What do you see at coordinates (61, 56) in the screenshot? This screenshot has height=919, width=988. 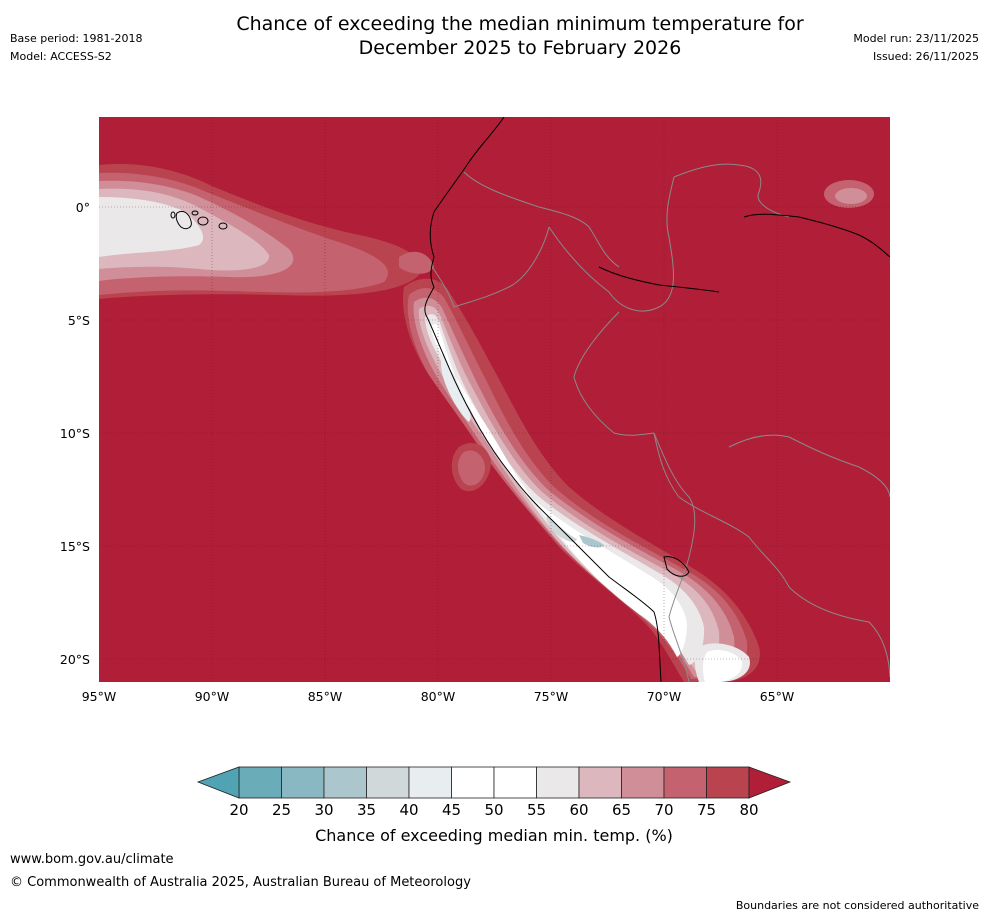 I see `model-name: Model: ACCESS-S2` at bounding box center [61, 56].